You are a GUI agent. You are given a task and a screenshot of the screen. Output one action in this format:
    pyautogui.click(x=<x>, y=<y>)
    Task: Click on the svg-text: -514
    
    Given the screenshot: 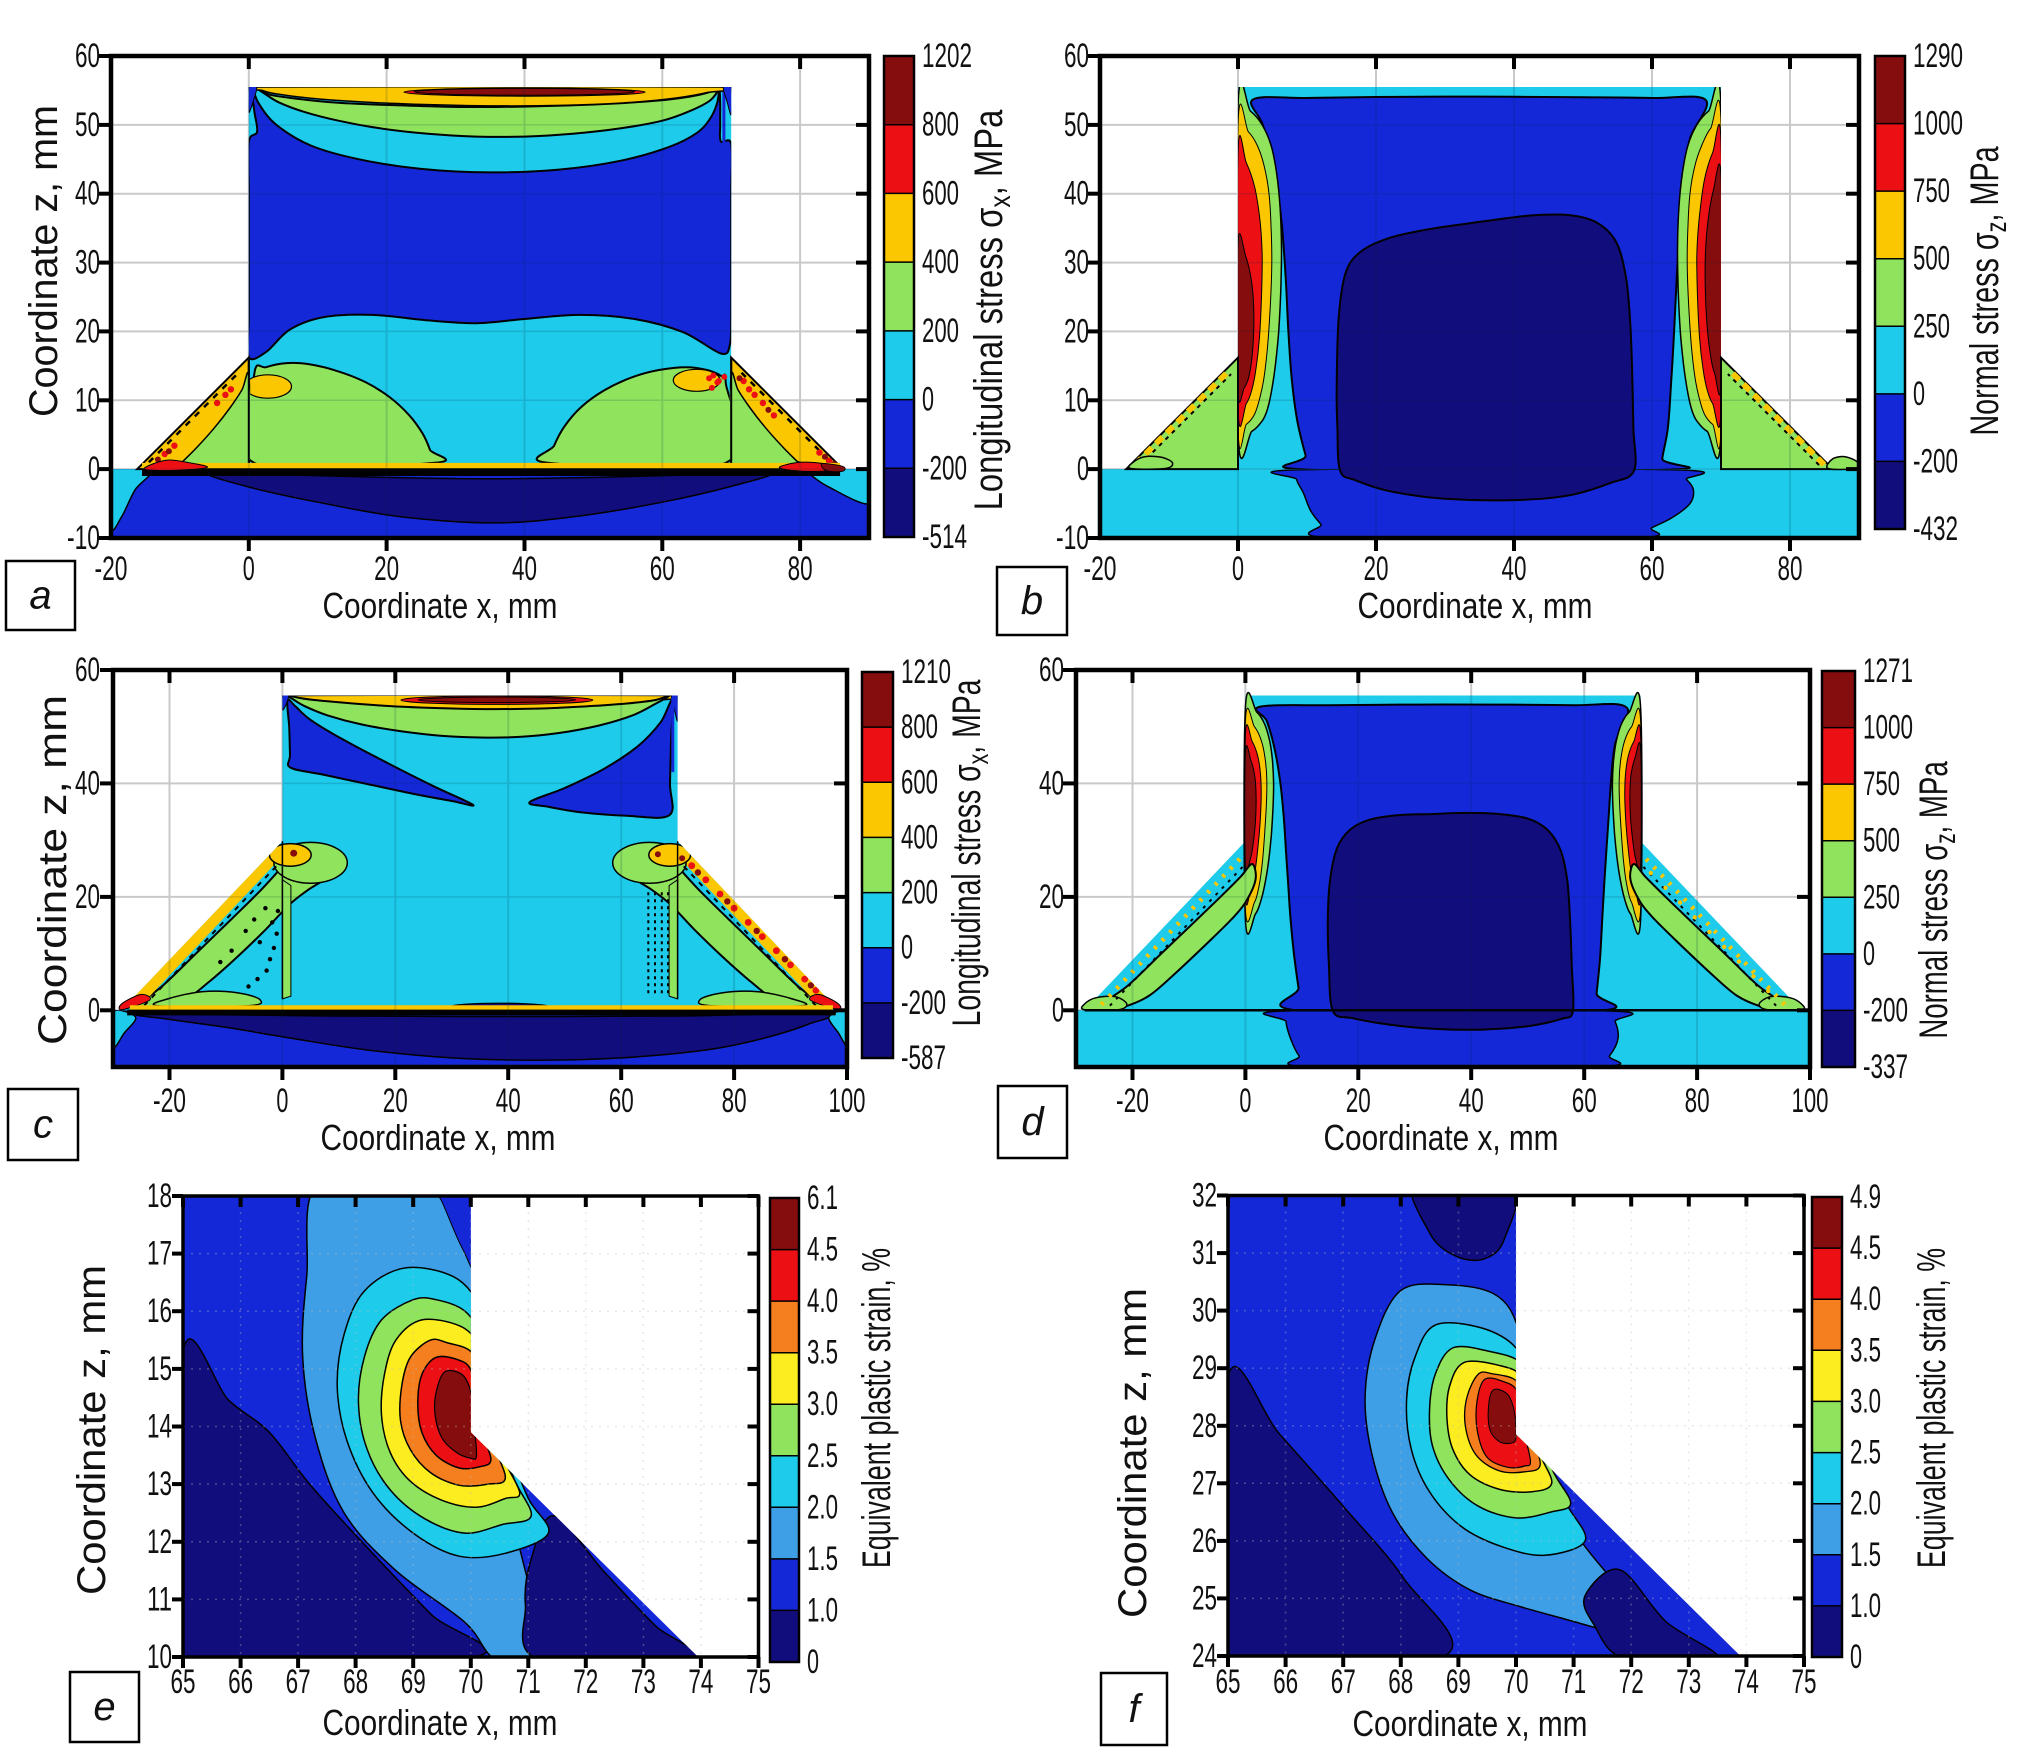 What is the action you would take?
    pyautogui.click(x=944, y=537)
    